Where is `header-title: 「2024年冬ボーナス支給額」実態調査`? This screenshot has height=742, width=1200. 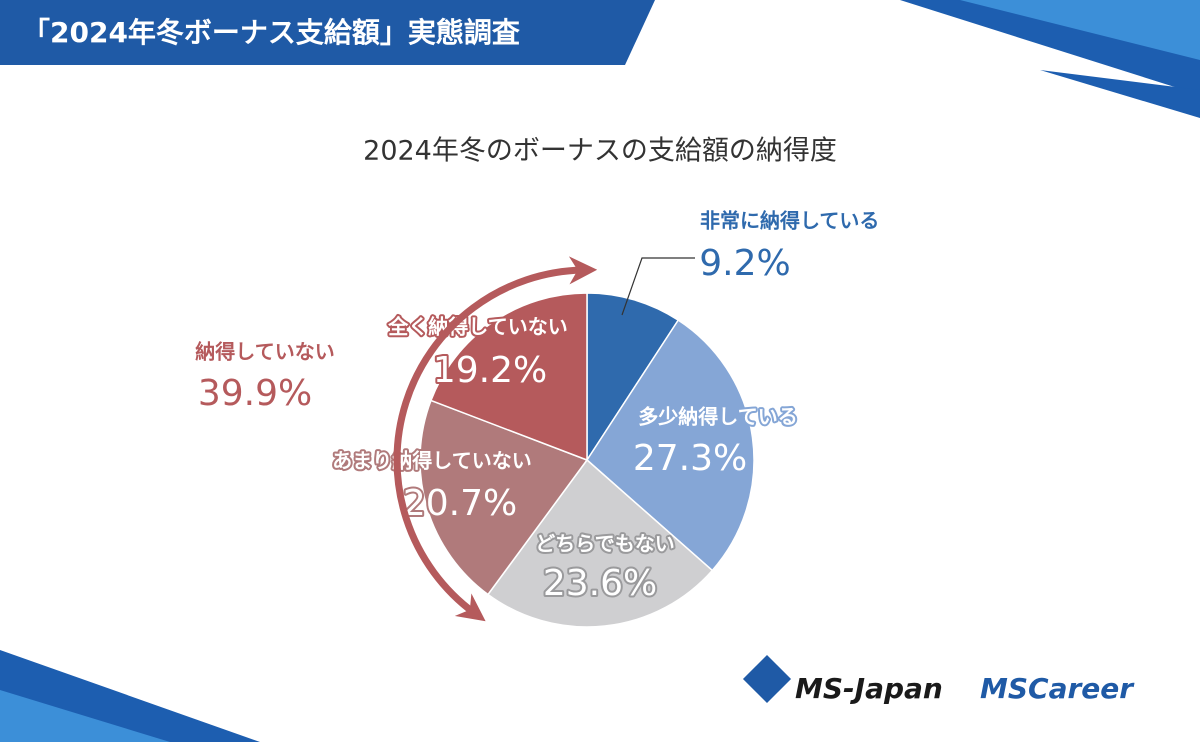 header-title: 「2024年冬ボーナス支給額」実態調査 is located at coordinates (271, 32).